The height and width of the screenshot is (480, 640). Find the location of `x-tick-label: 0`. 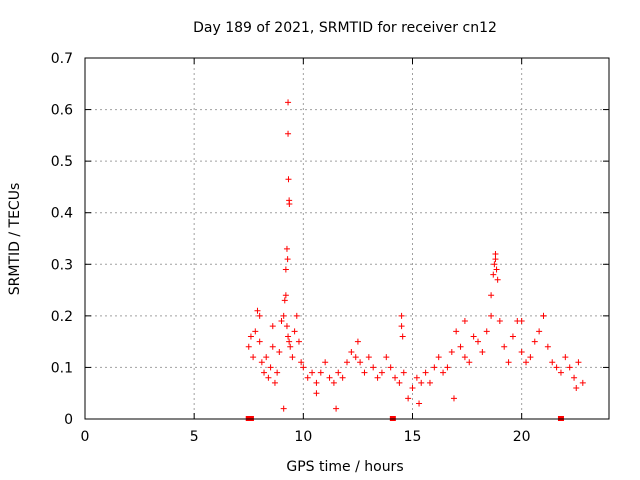

x-tick-label: 0 is located at coordinates (85, 437).